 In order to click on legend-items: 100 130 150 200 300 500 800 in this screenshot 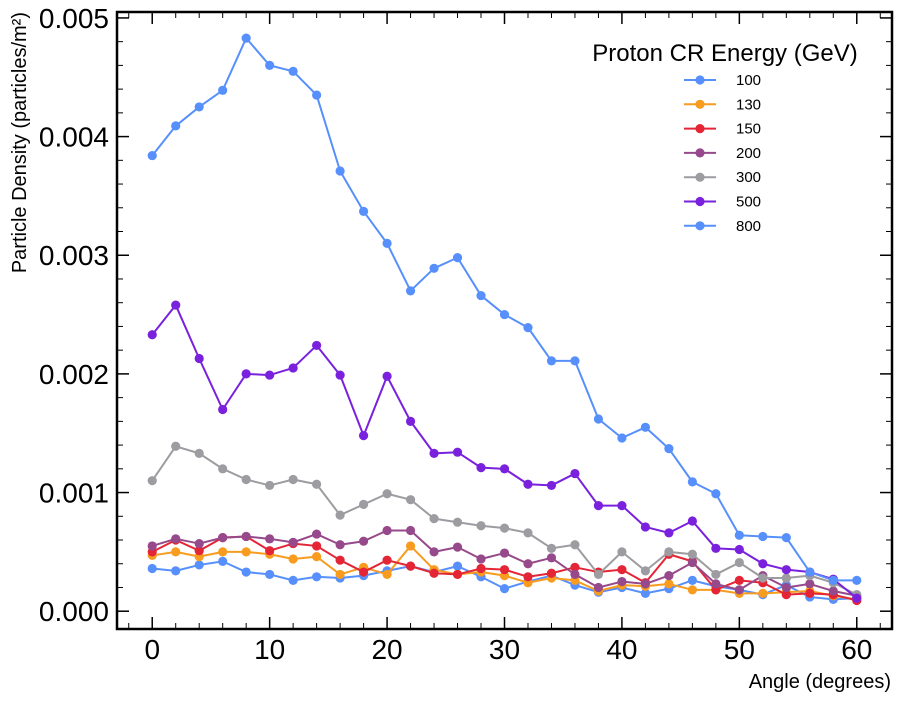, I will do `click(722, 153)`.